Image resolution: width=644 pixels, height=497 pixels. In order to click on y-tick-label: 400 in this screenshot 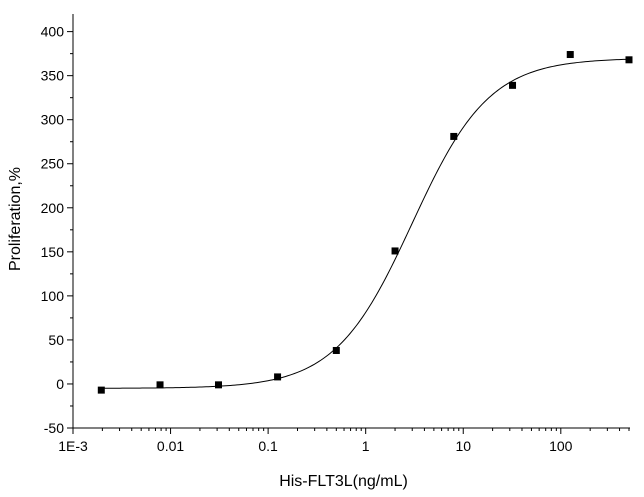, I will do `click(53, 32)`.